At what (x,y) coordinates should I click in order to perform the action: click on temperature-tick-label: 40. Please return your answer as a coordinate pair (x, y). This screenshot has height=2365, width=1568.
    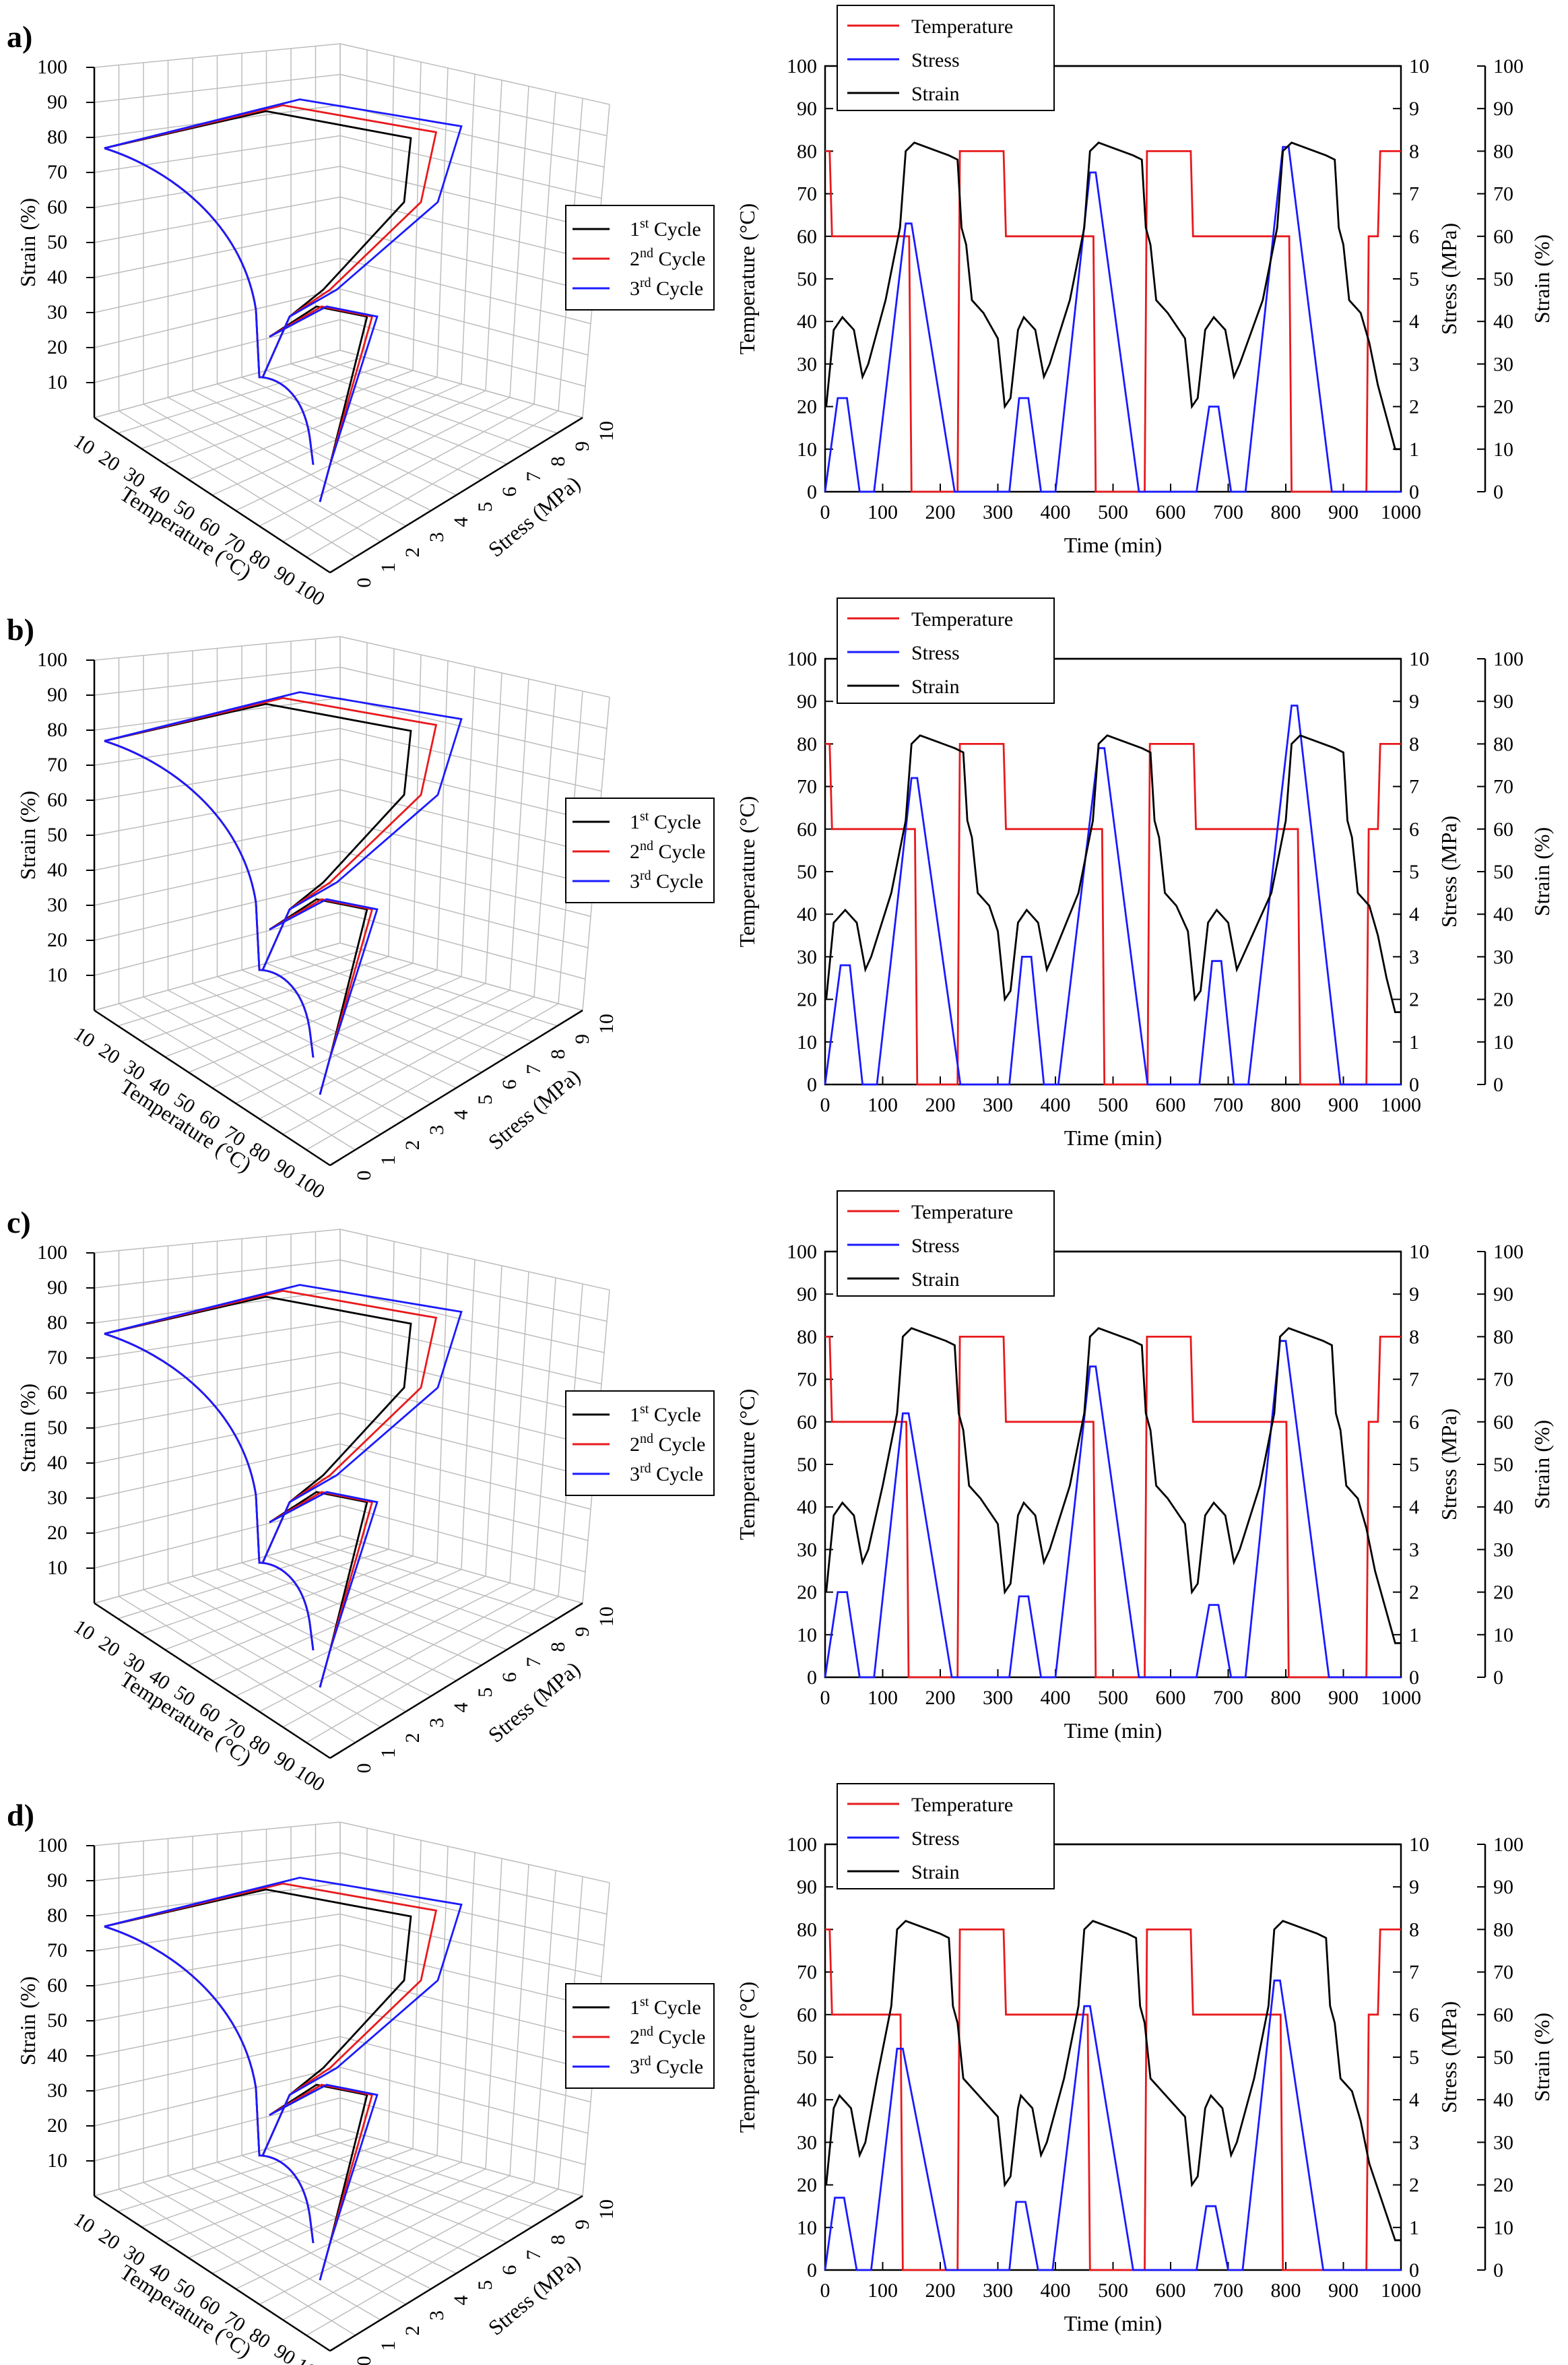
    Looking at the image, I should click on (807, 322).